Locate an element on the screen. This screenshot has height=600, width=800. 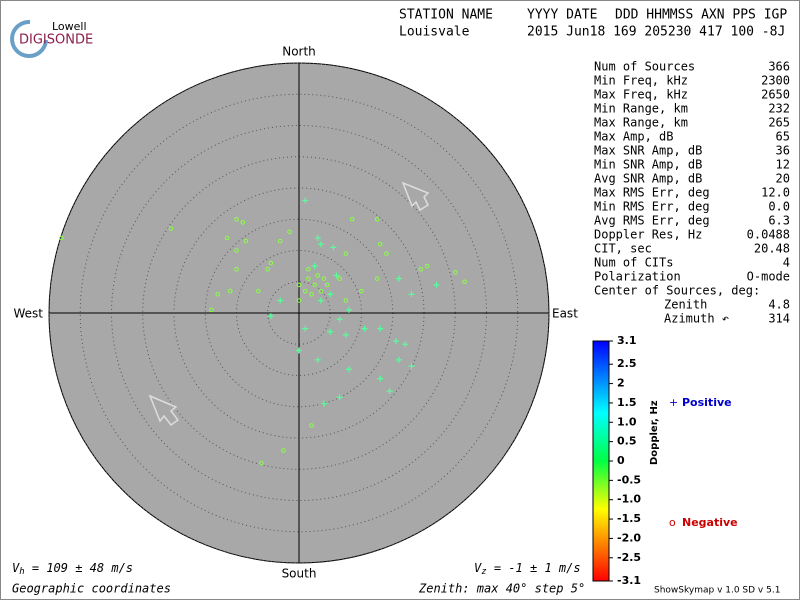
stat-value: 232 is located at coordinates (779, 109).